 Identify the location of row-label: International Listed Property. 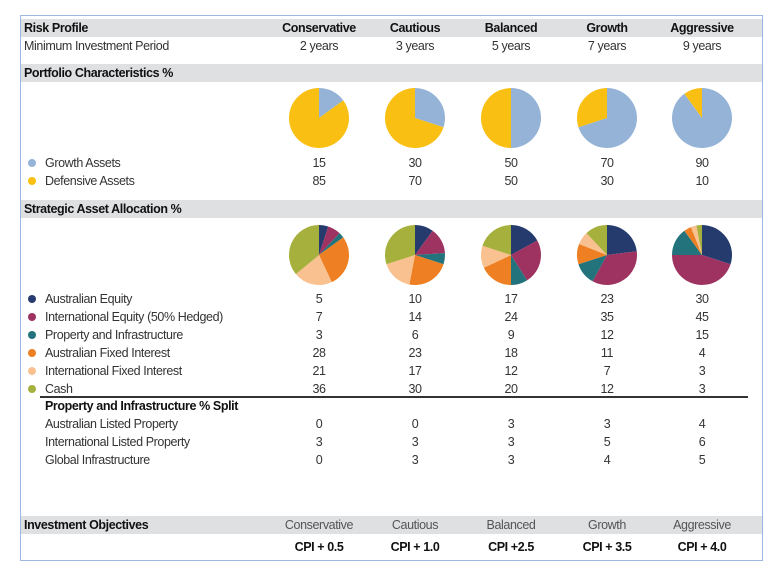
(117, 442).